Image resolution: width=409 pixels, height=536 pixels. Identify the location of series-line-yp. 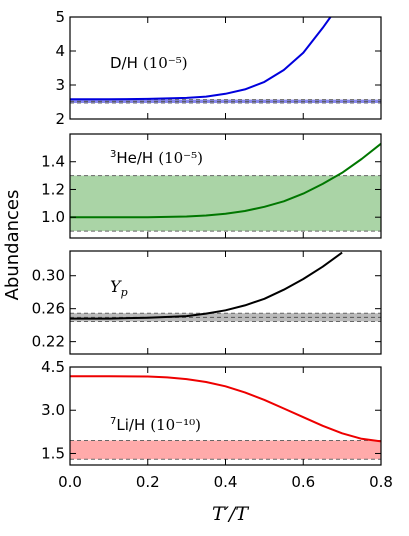
(206, 285).